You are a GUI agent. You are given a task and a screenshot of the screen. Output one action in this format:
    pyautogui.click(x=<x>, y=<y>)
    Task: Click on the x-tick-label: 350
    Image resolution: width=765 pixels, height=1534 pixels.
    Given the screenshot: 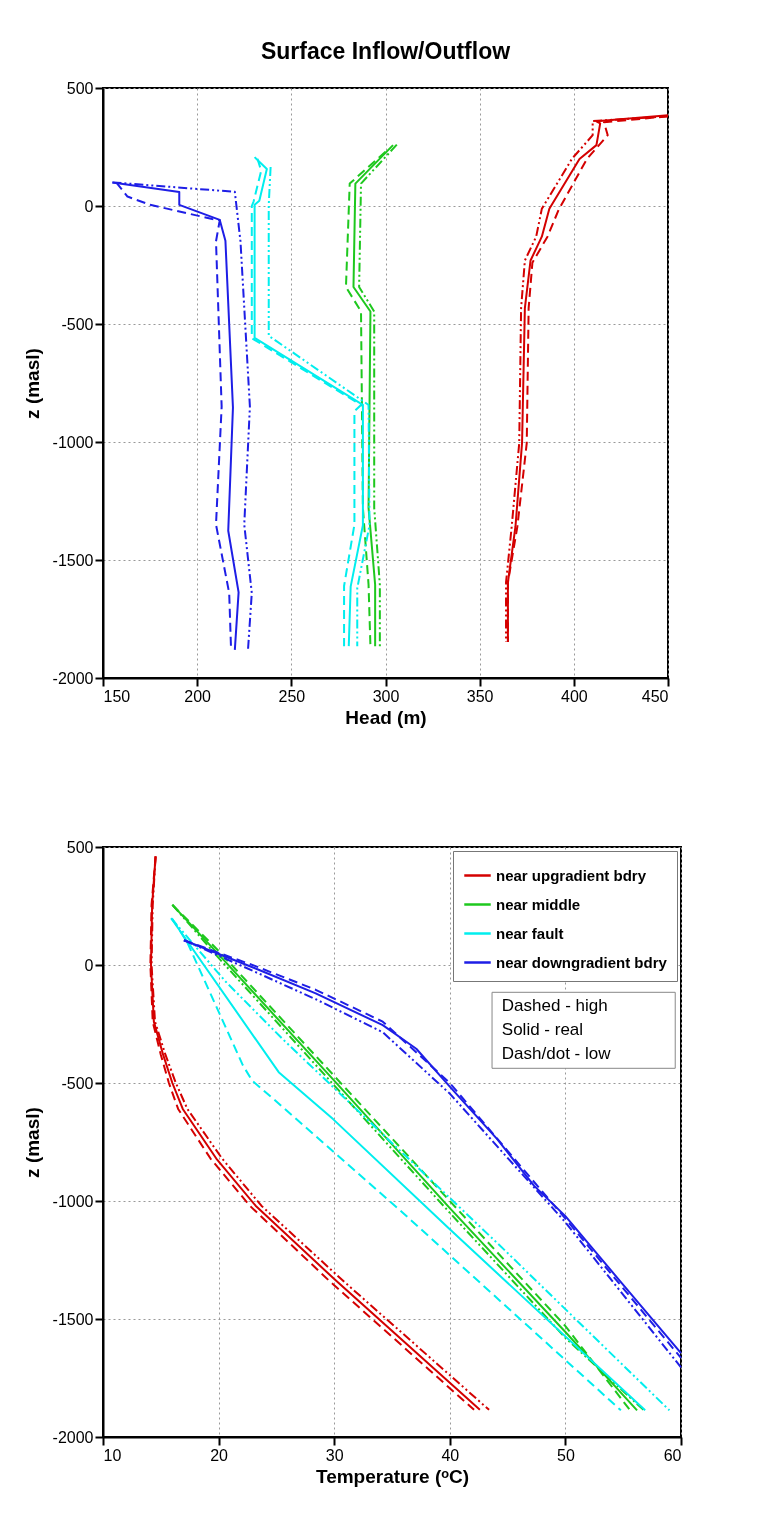 What is the action you would take?
    pyautogui.click(x=480, y=696)
    